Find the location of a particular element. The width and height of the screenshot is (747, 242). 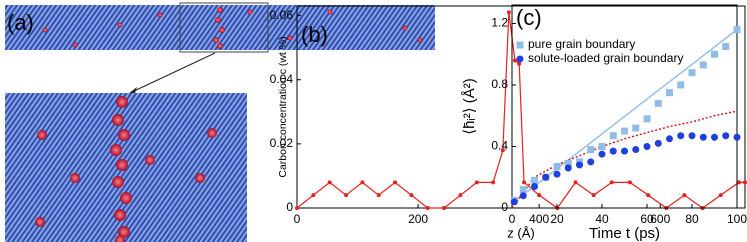

panel-label: (a) is located at coordinates (20, 22).